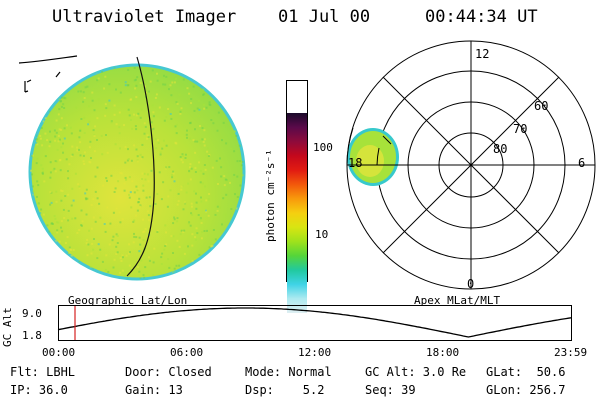 Image resolution: width=600 pixels, height=400 pixels. Describe the element at coordinates (59, 352) in the screenshot. I see `time-tick-0000: 00:00` at that location.